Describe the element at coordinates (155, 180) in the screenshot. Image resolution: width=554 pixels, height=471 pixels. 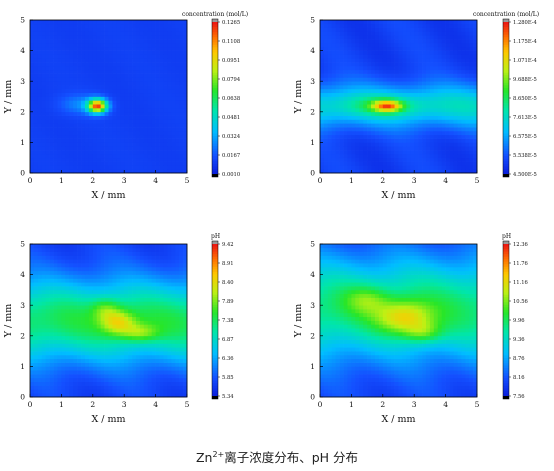
I see `x-tick-label: 4` at that location.